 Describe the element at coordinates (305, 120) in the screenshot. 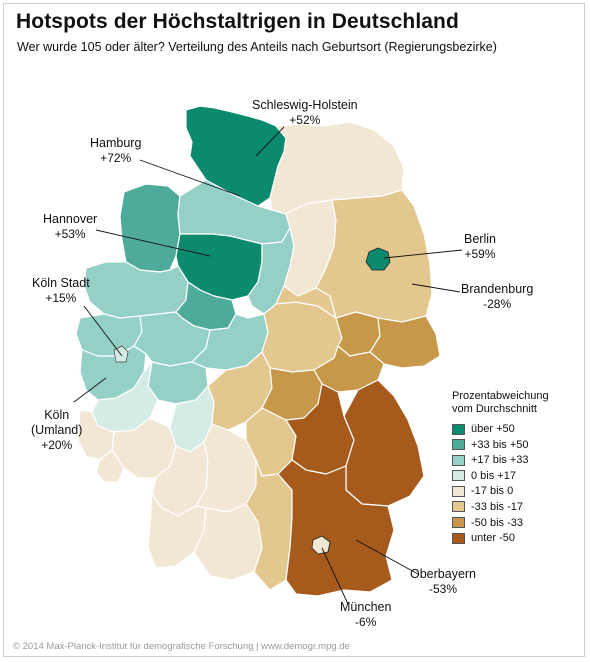

I see `label-schleswig-value: +52%` at that location.